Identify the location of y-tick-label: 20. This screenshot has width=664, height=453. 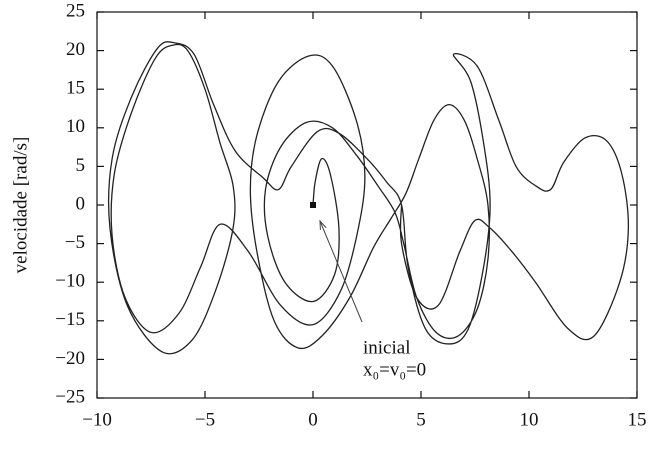
(75, 49).